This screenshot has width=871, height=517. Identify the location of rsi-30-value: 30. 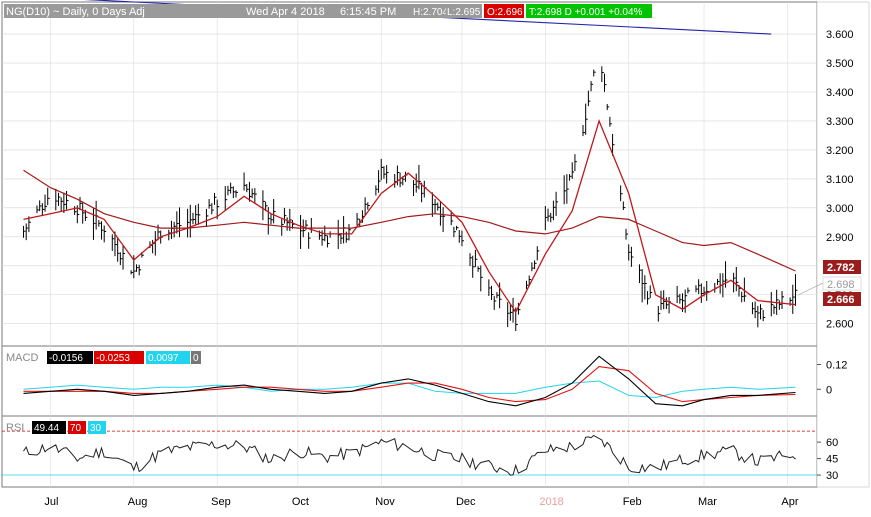
(96, 428).